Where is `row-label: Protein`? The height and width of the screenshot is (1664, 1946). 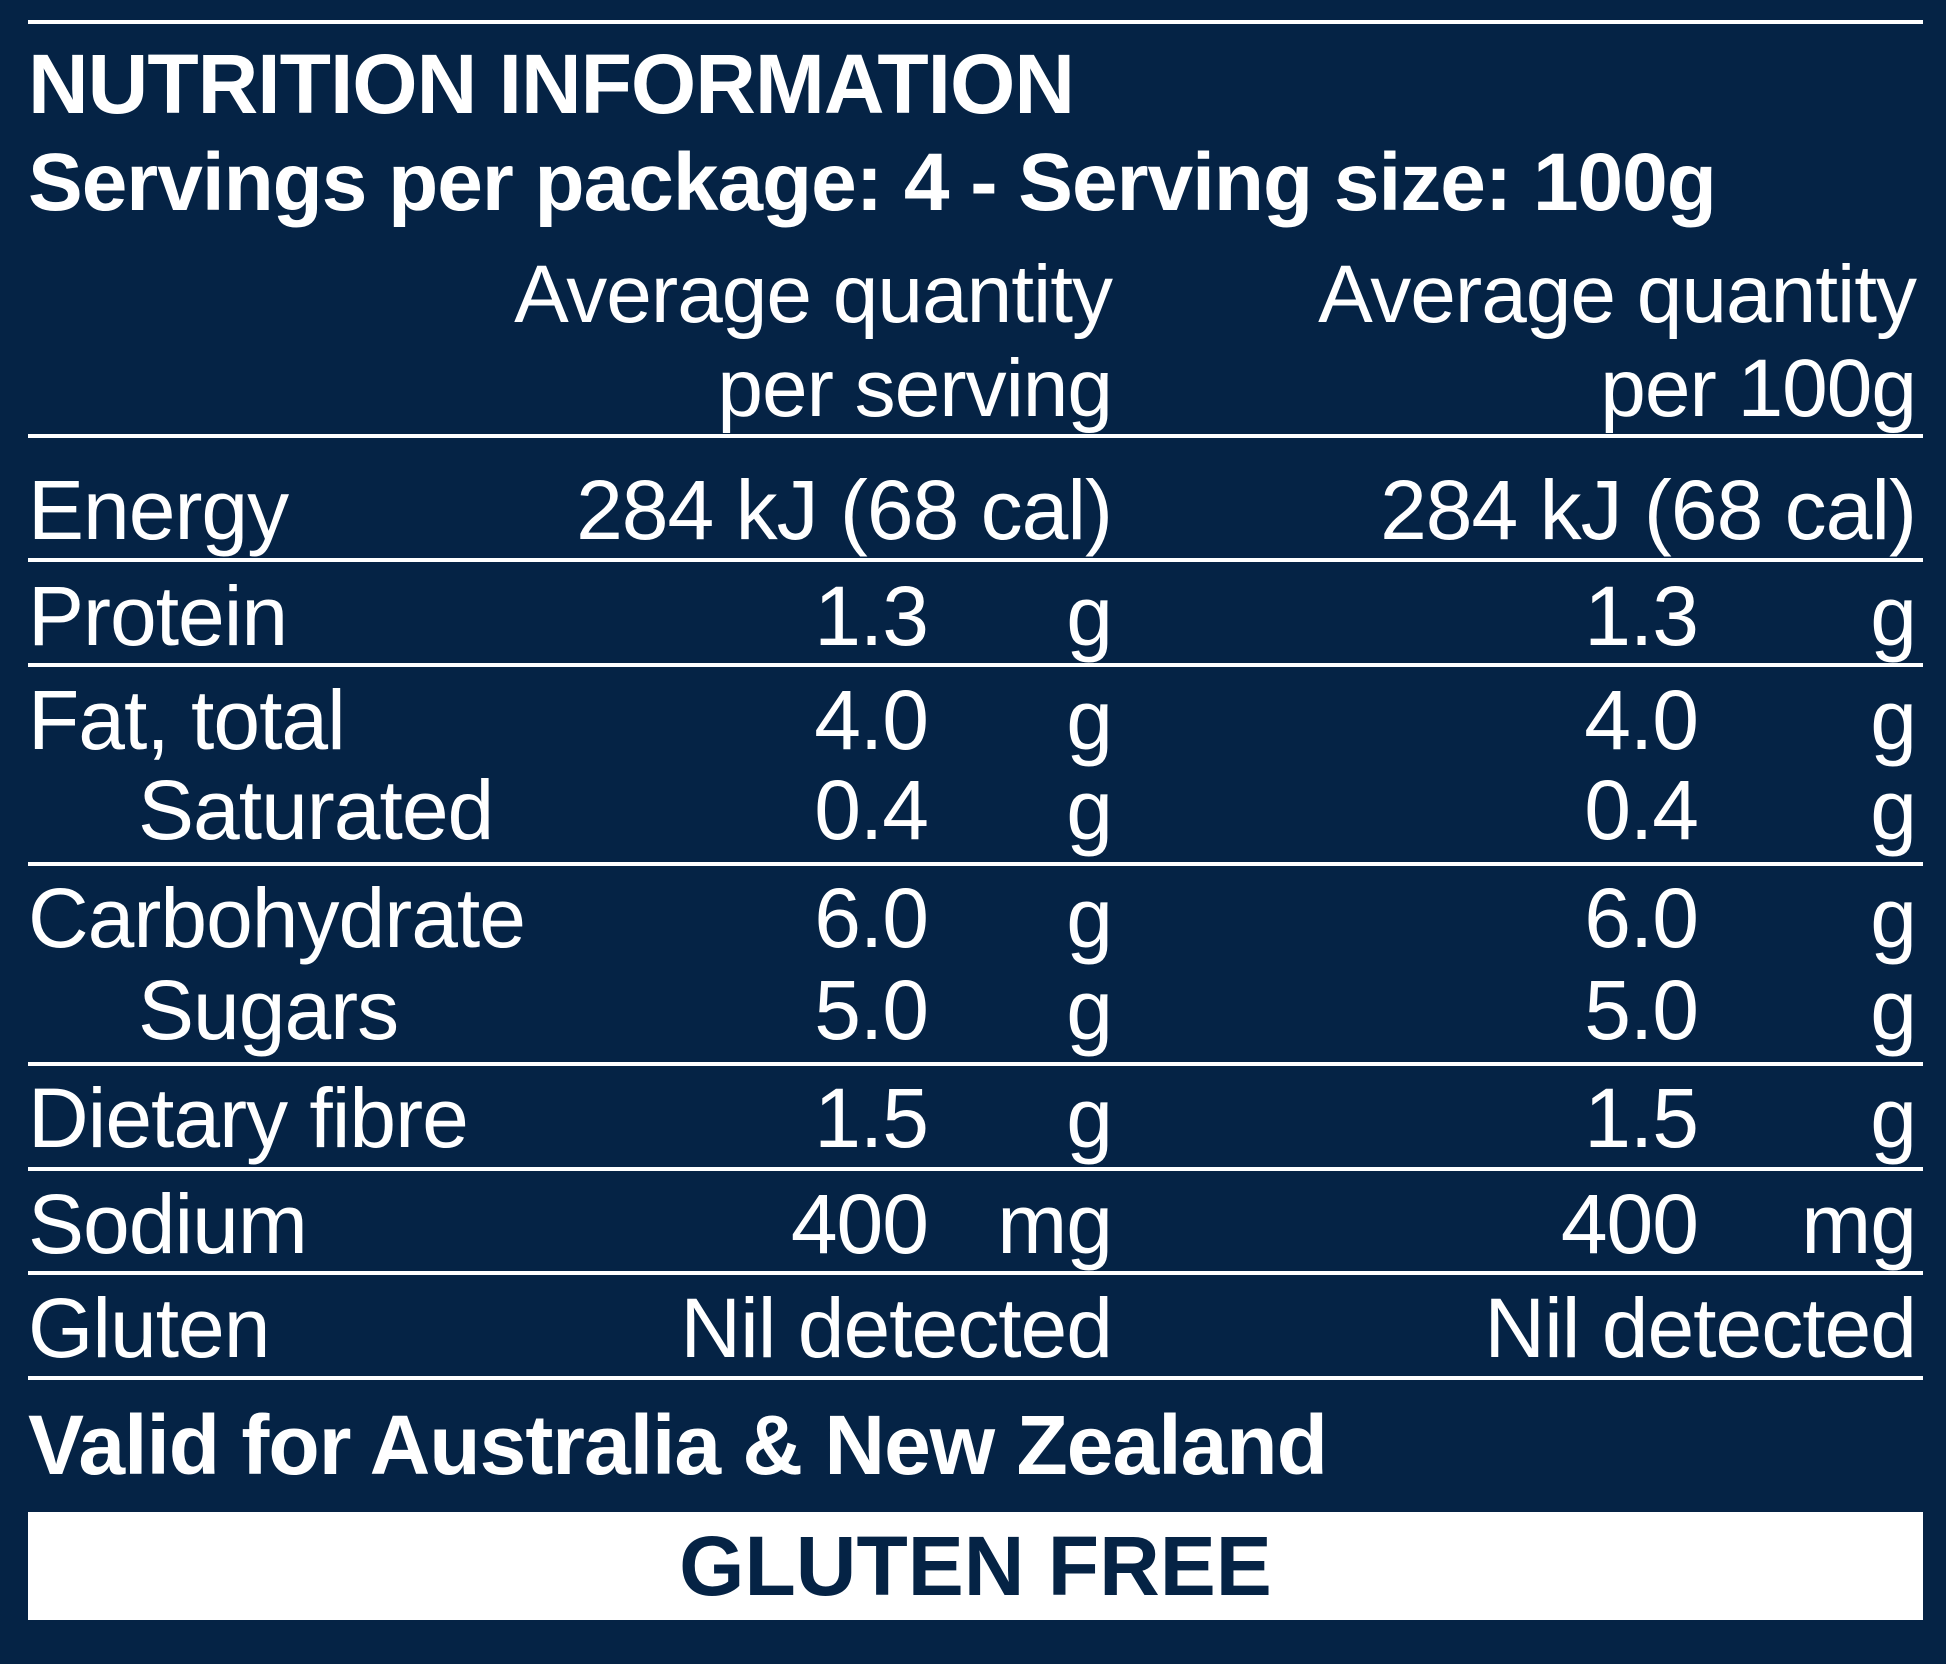
row-label: Protein is located at coordinates (158, 616).